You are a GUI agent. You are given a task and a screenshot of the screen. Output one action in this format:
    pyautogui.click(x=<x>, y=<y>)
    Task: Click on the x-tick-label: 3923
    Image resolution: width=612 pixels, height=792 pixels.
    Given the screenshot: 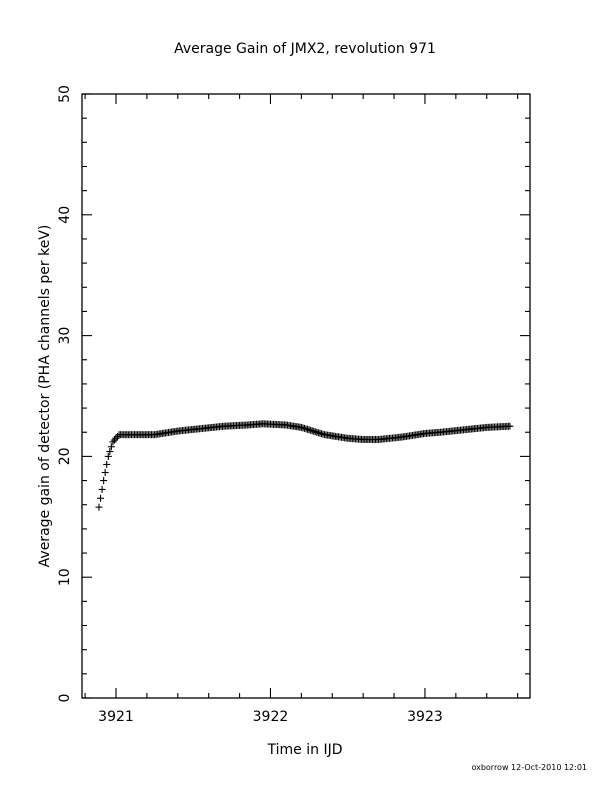 What is the action you would take?
    pyautogui.click(x=425, y=717)
    